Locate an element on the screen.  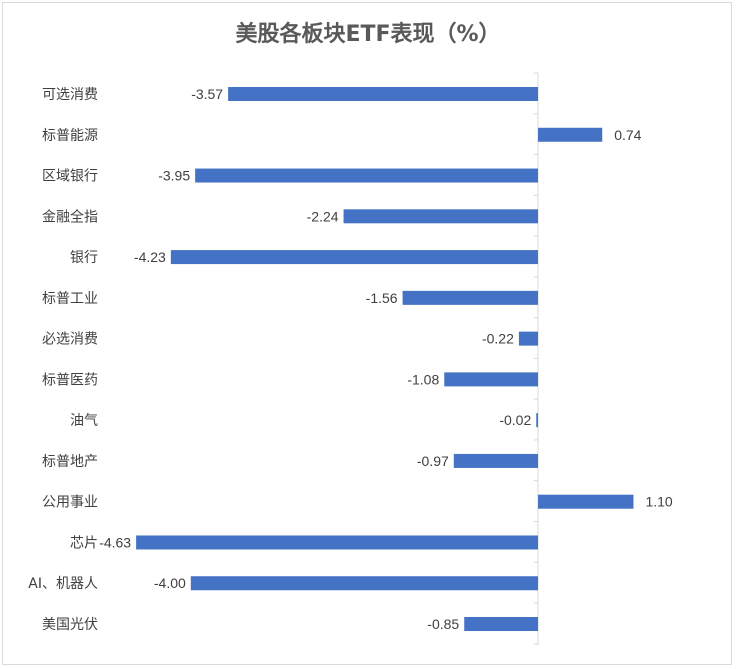
data-label: -3.57 is located at coordinates (207, 94).